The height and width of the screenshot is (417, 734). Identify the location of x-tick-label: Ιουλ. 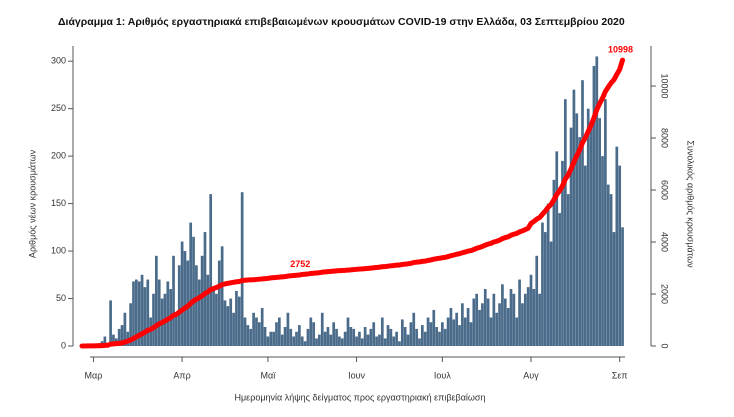
(442, 375).